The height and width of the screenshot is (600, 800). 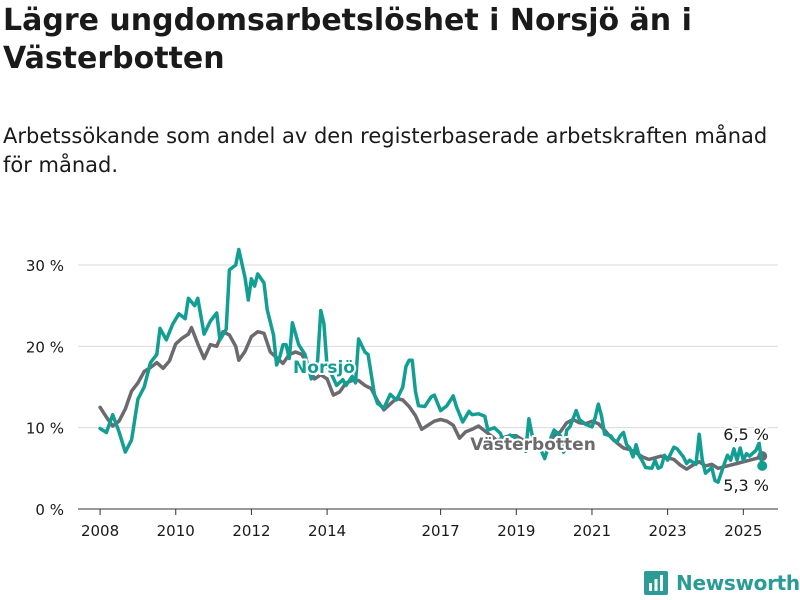 What do you see at coordinates (45, 347) in the screenshot?
I see `y-tick-label: 20 %` at bounding box center [45, 347].